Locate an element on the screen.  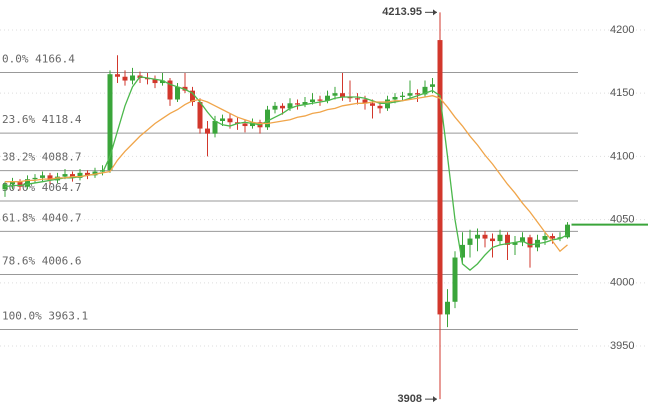
y-tick-label: 3950 is located at coordinates (622, 346).